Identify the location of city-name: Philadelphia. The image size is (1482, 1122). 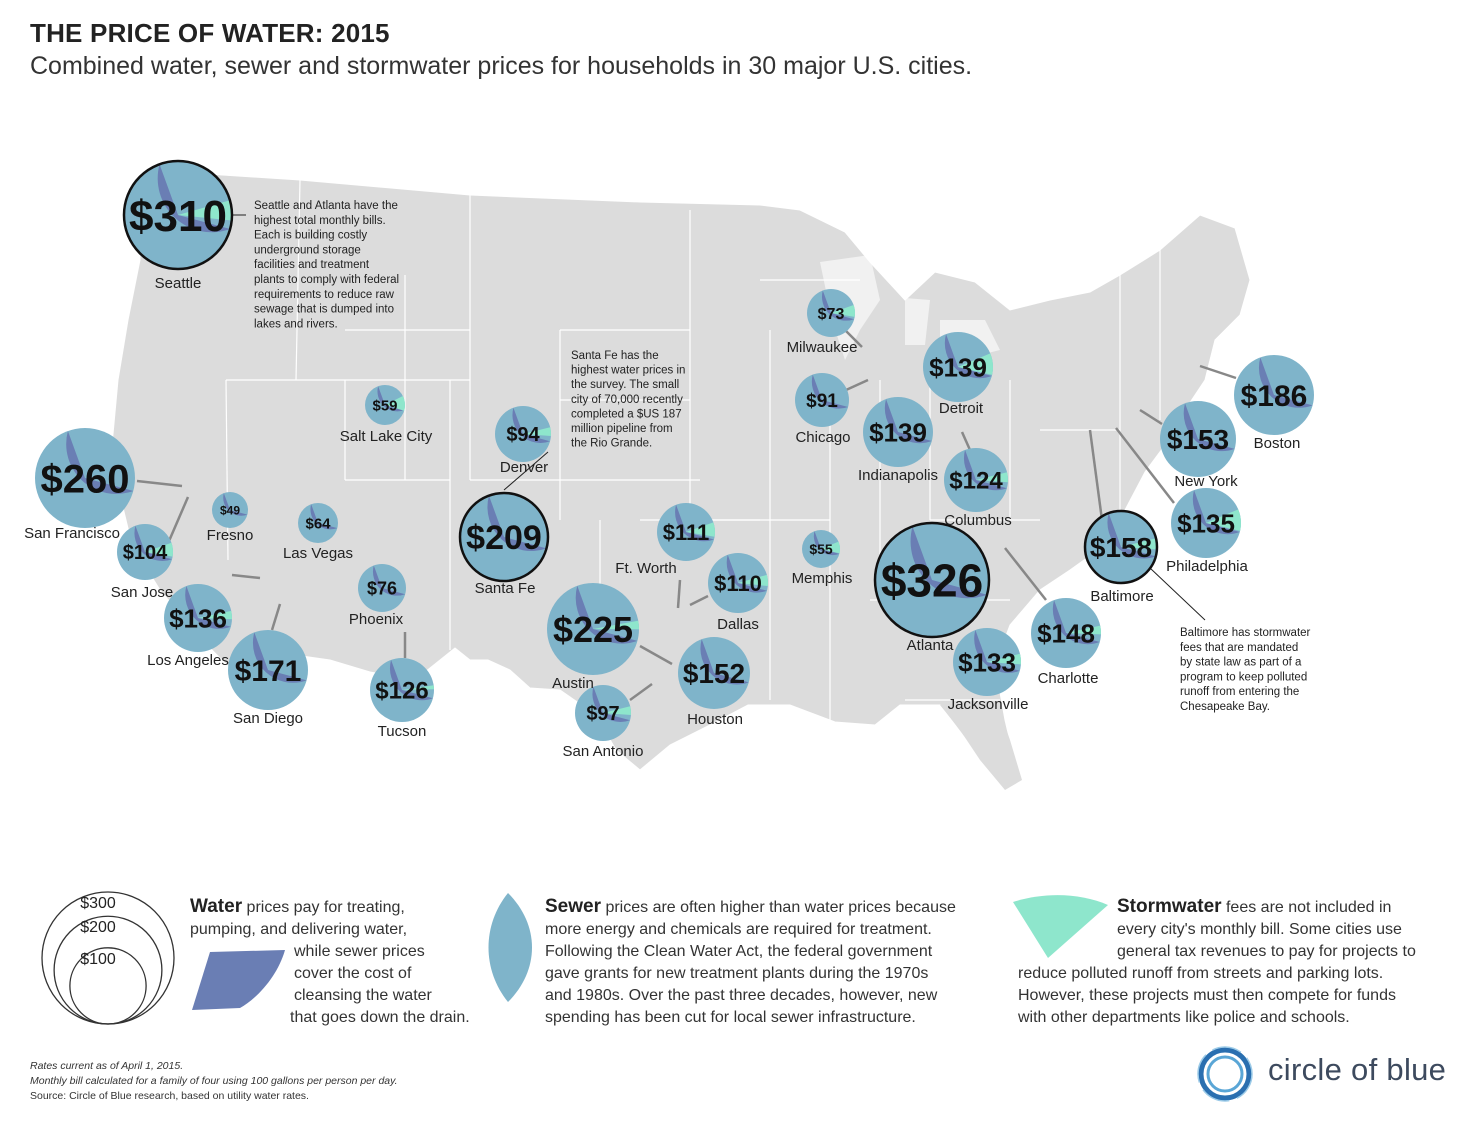
(1207, 566).